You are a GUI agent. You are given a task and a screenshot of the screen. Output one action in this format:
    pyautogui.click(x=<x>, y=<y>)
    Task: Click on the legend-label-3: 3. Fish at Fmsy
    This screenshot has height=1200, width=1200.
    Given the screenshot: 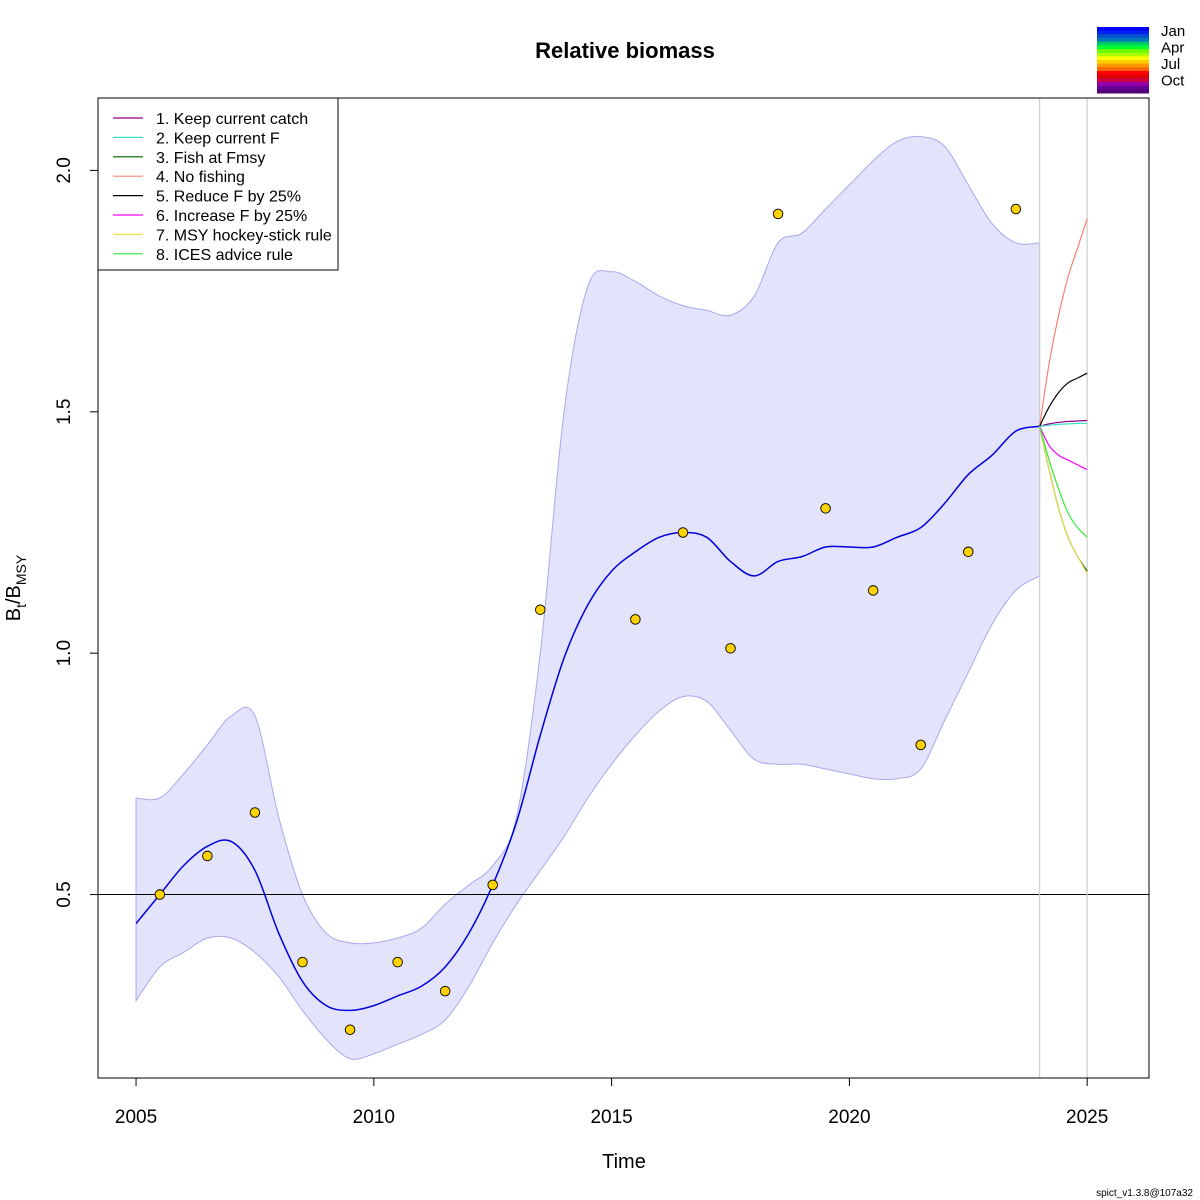 What is the action you would take?
    pyautogui.click(x=210, y=158)
    